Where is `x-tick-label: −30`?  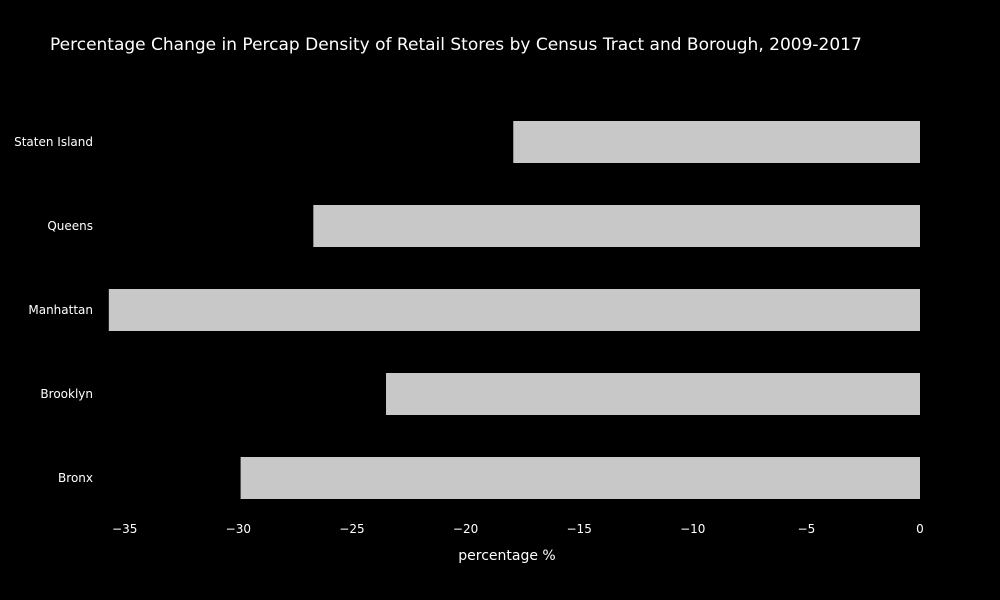 x-tick-label: −30 is located at coordinates (238, 529).